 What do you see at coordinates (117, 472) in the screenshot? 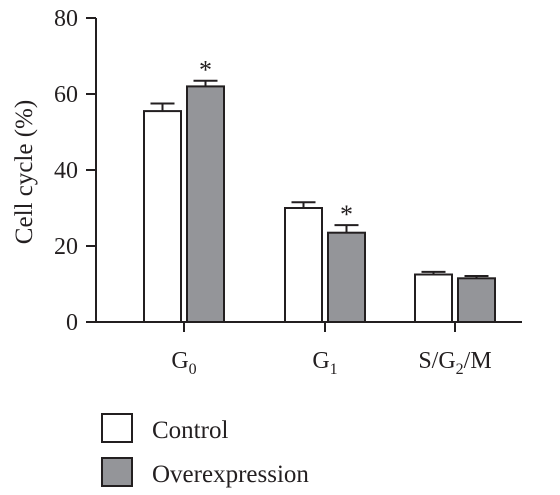
I see `legend-swatch-overexpression` at bounding box center [117, 472].